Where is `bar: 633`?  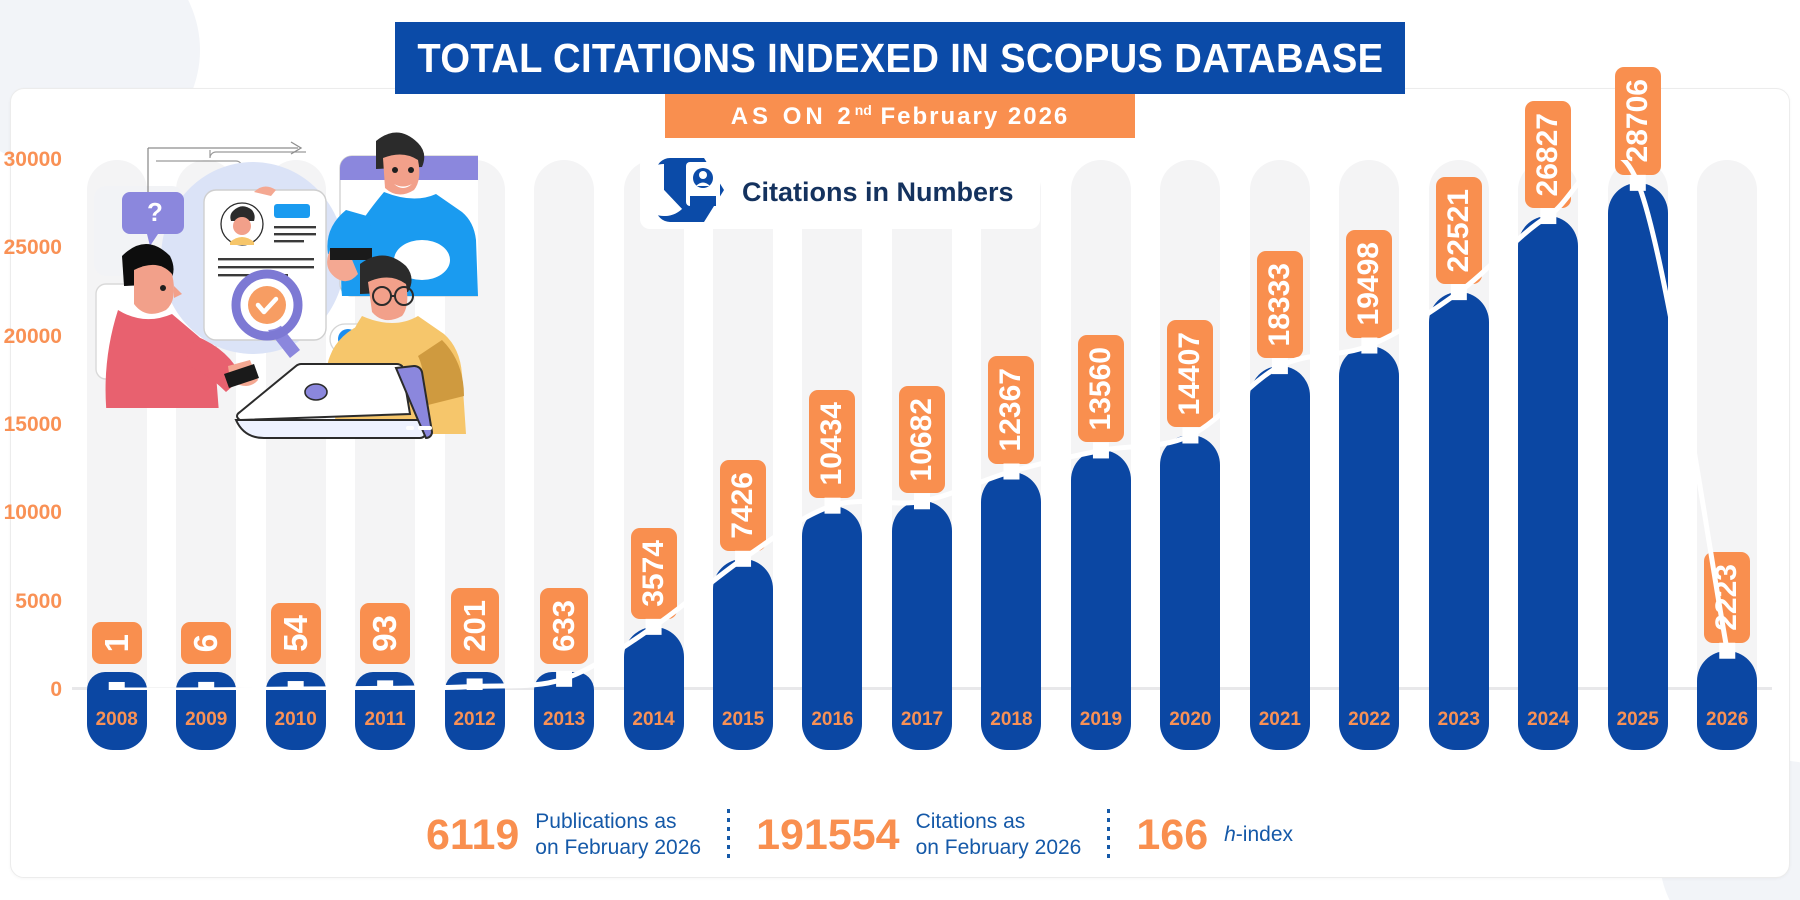
bar: 633 is located at coordinates (564, 639).